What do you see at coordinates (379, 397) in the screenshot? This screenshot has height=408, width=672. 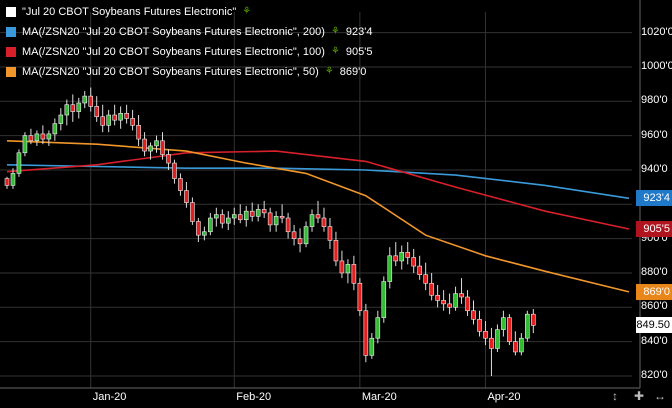 I see `x-tick-label: Mar-20` at bounding box center [379, 397].